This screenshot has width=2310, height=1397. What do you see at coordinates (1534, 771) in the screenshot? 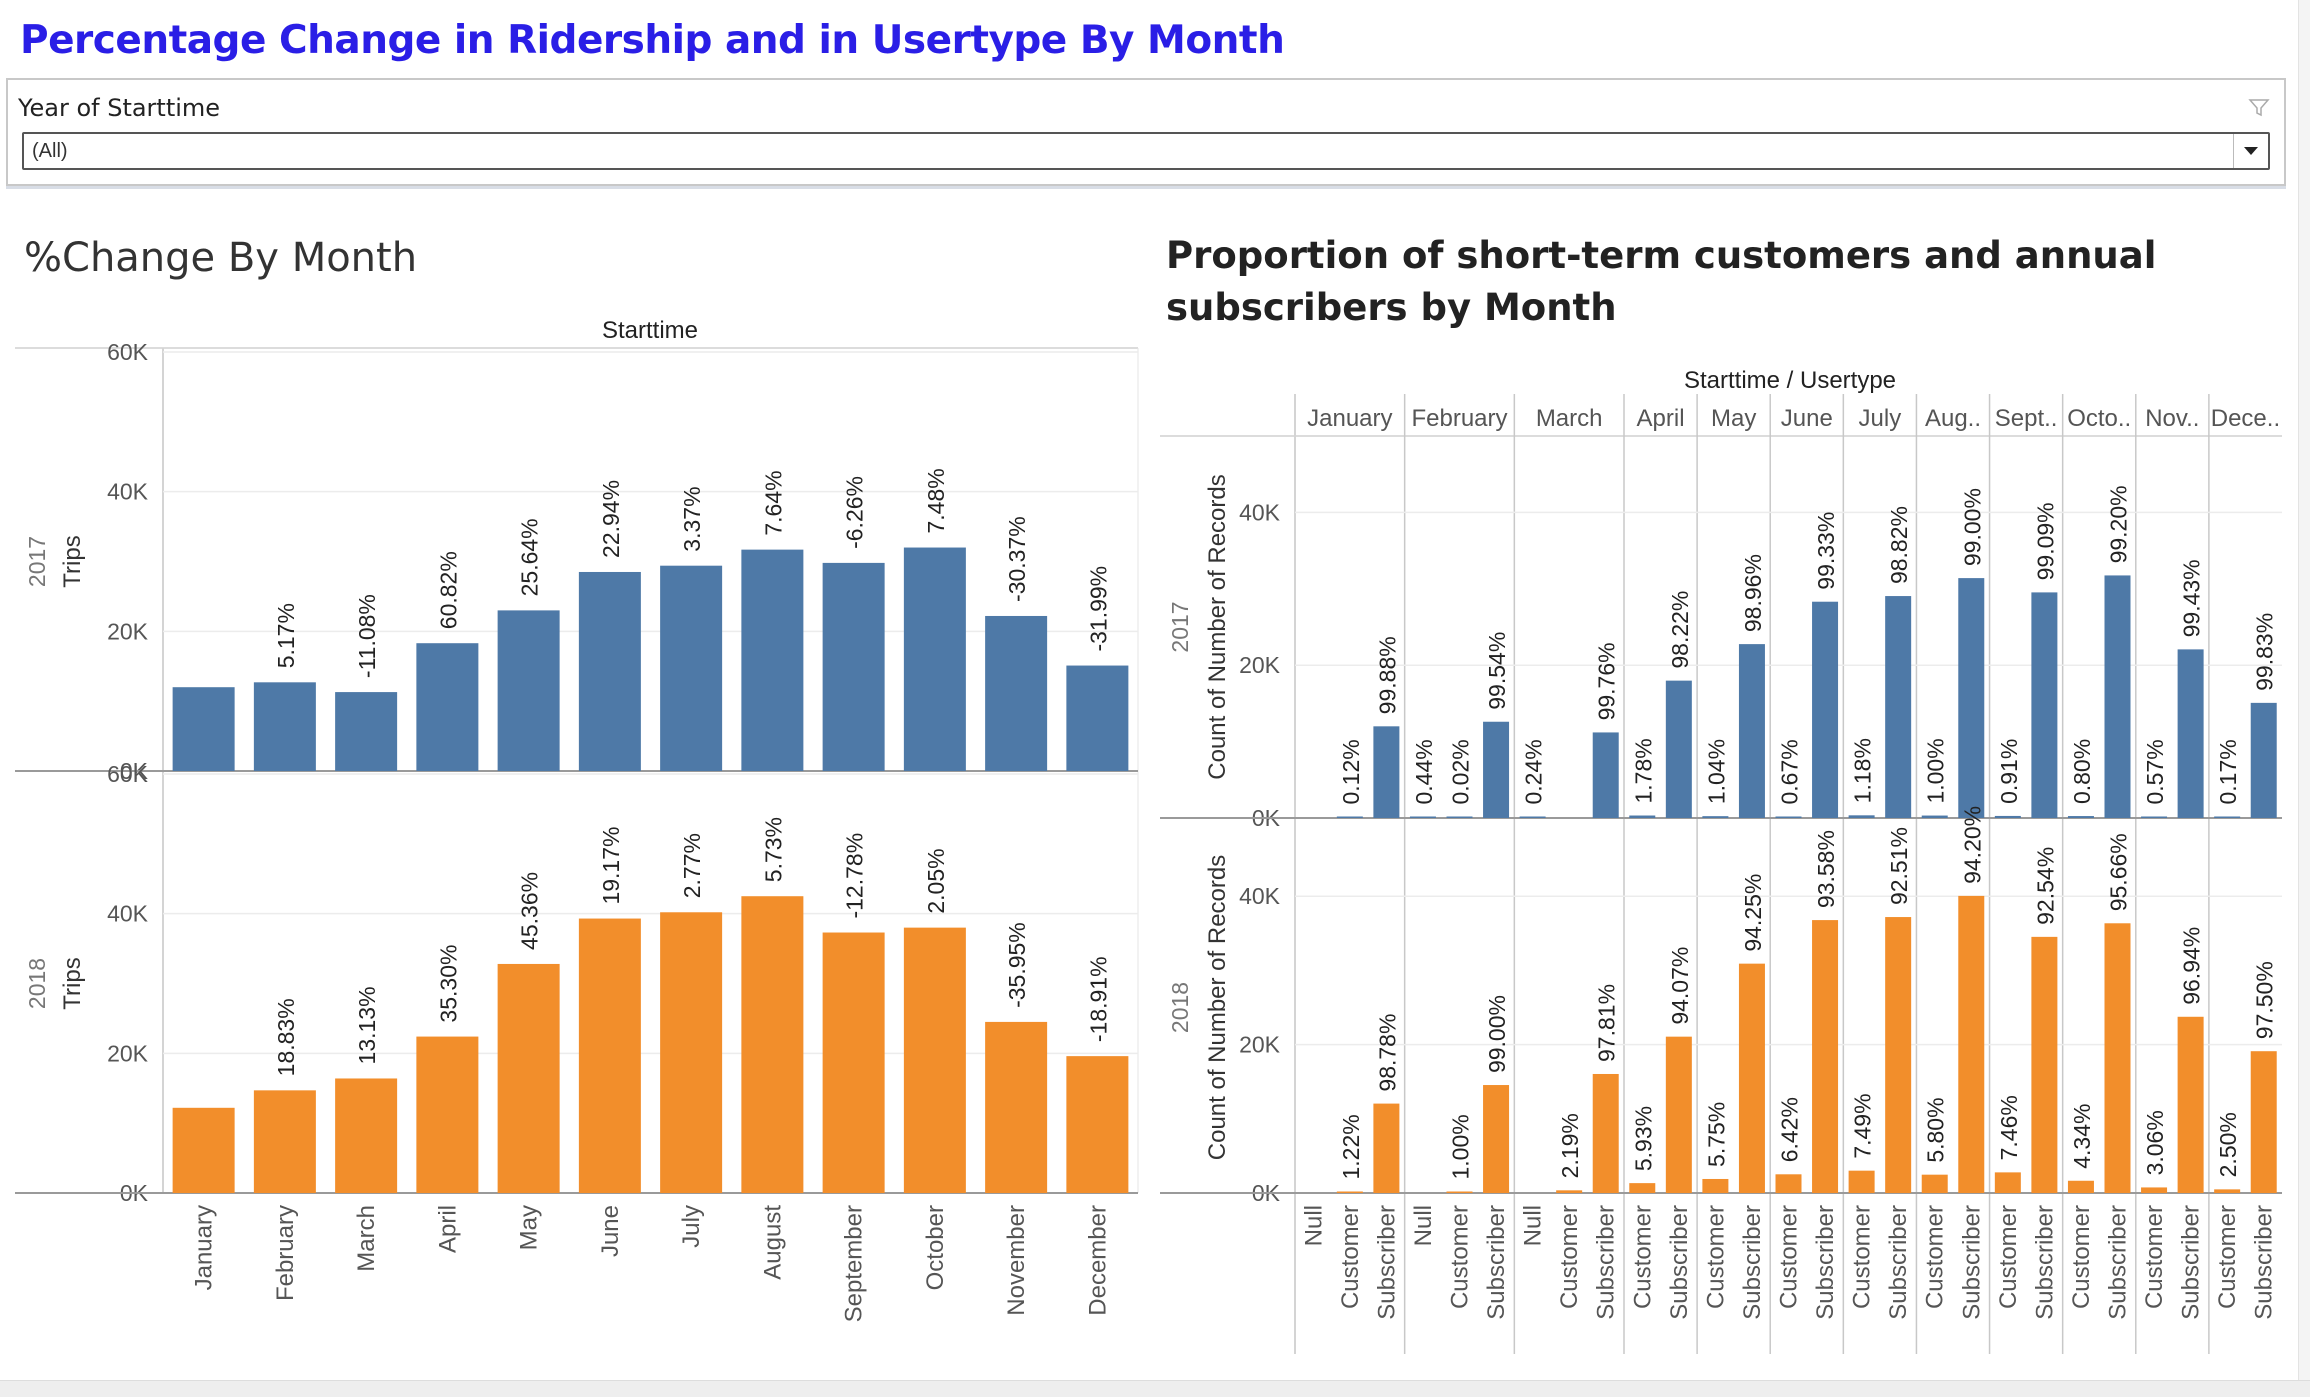
I see `data-label: 0.24%` at bounding box center [1534, 771].